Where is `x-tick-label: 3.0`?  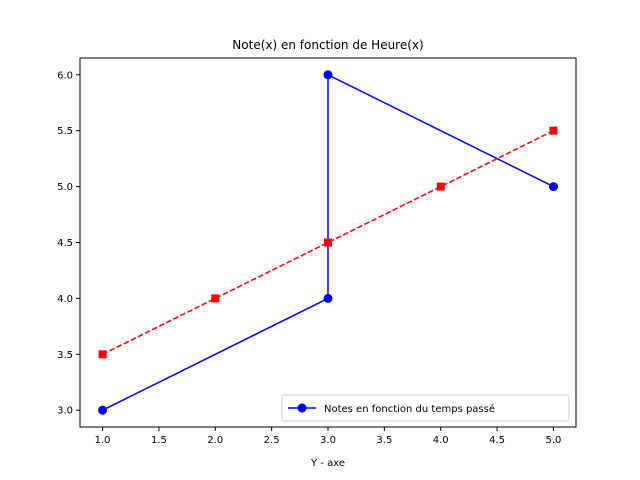 x-tick-label: 3.0 is located at coordinates (328, 440).